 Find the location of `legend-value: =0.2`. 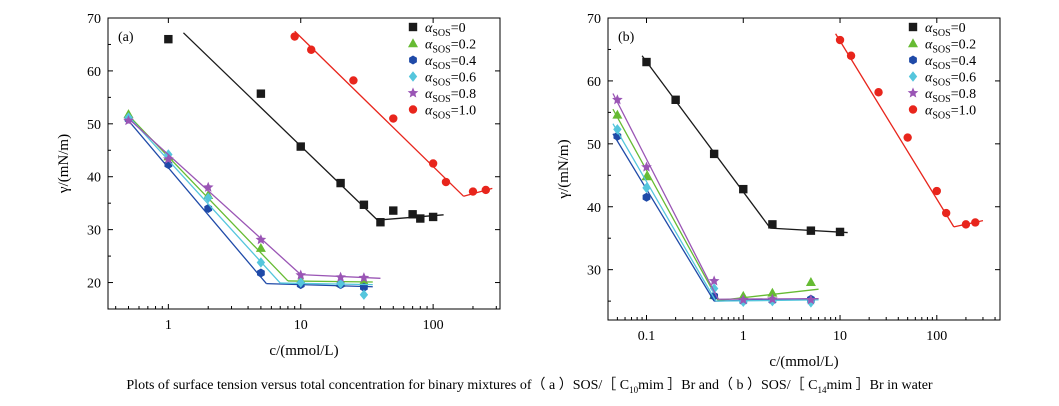

legend-value: =0.2 is located at coordinates (963, 45).